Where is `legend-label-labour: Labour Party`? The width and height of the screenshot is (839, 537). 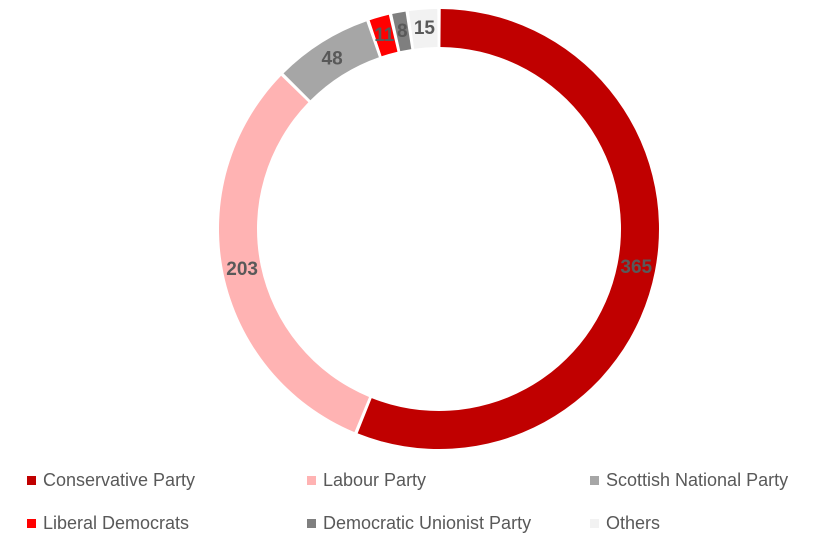 legend-label-labour: Labour Party is located at coordinates (375, 480).